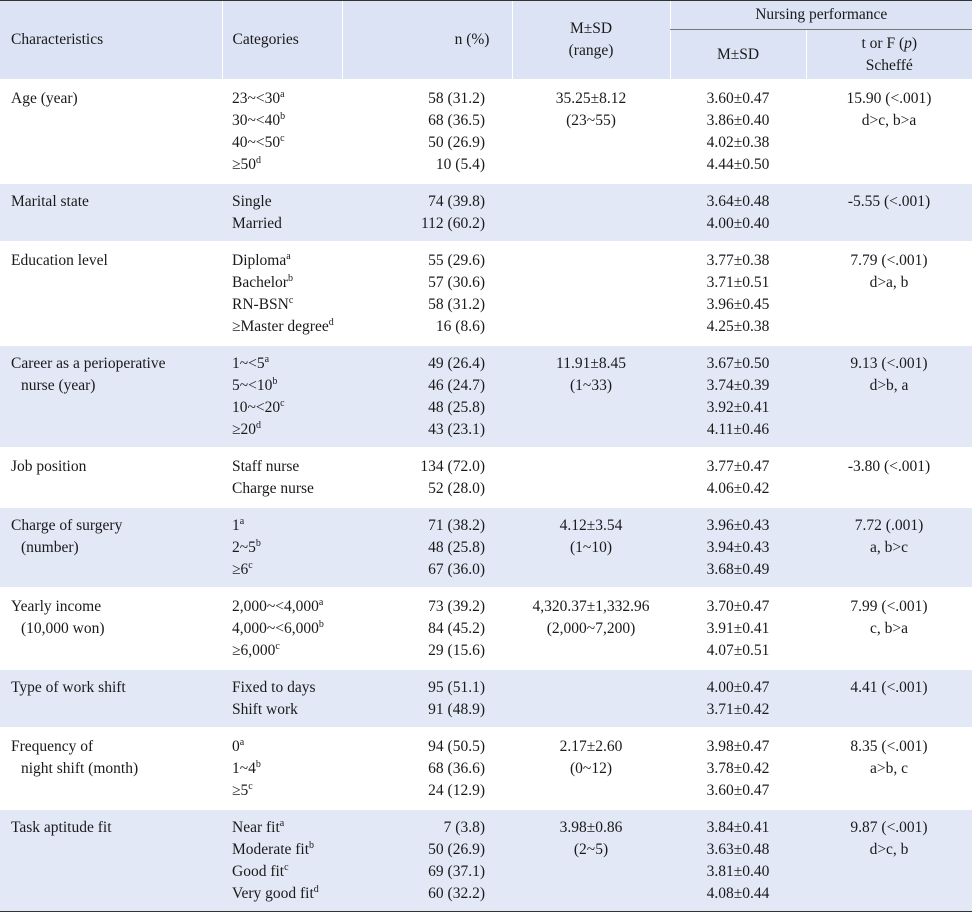  I want to click on np-msd-value: 4.00±0.47, so click(738, 687).